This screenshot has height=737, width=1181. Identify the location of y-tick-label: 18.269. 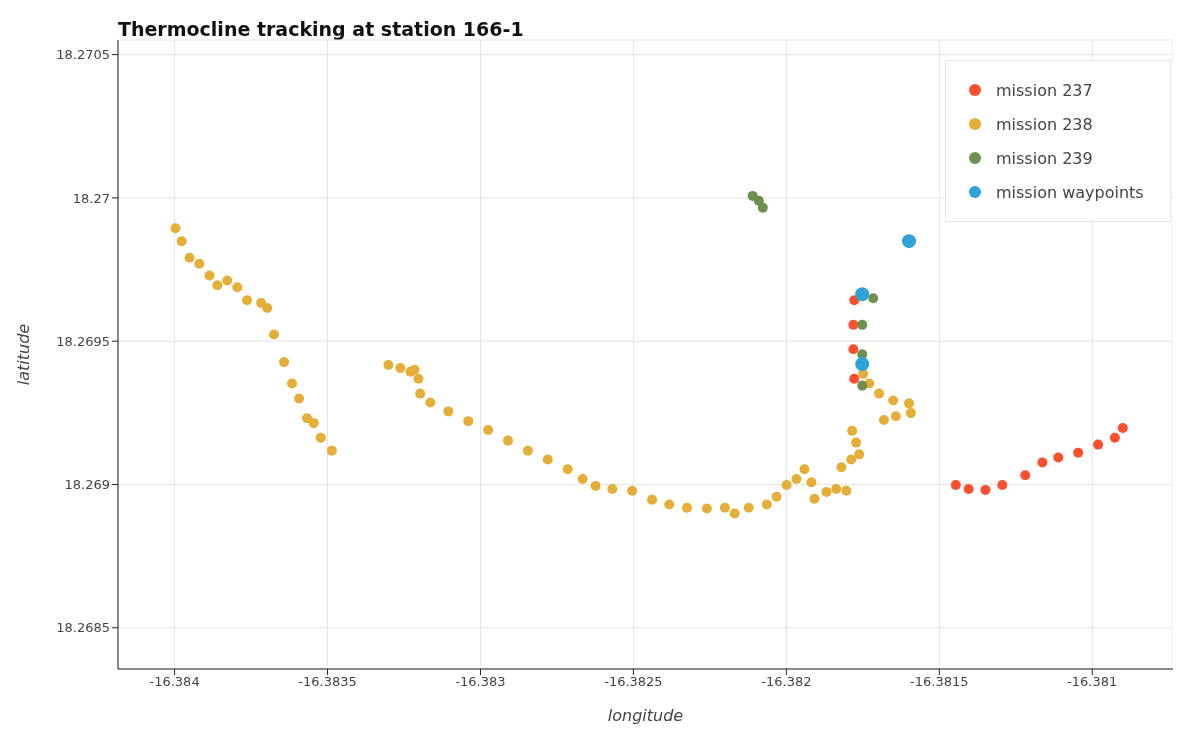
(87, 485).